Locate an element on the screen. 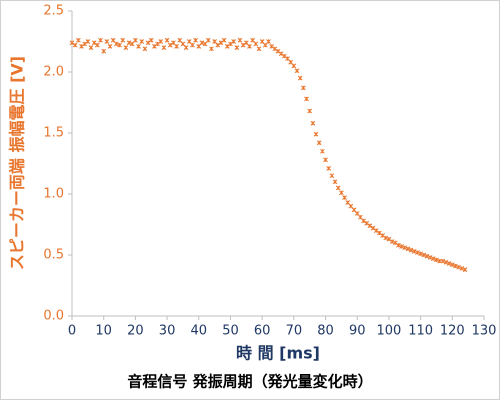 Image resolution: width=500 pixels, height=404 pixels. y-tick-label: 1.5 is located at coordinates (53, 133).